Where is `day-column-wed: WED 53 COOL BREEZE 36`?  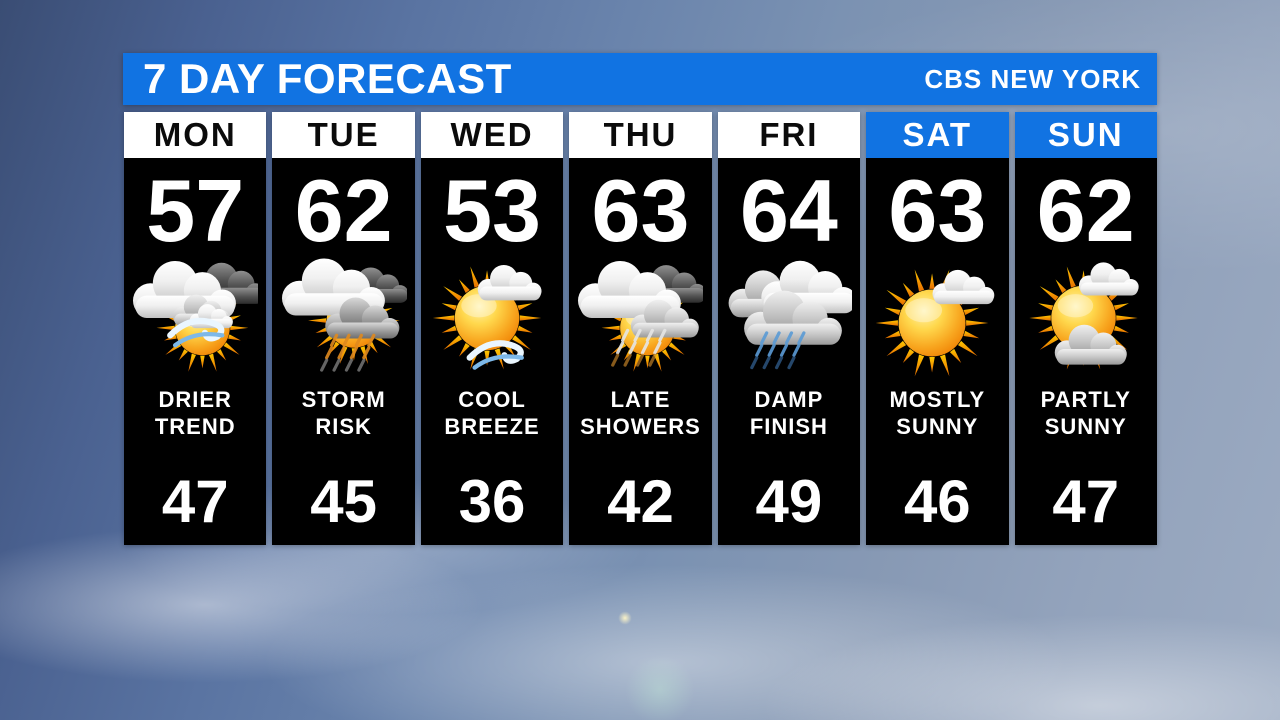
day-column-wed: WED 53 COOL BREEZE 36 is located at coordinates (492, 328).